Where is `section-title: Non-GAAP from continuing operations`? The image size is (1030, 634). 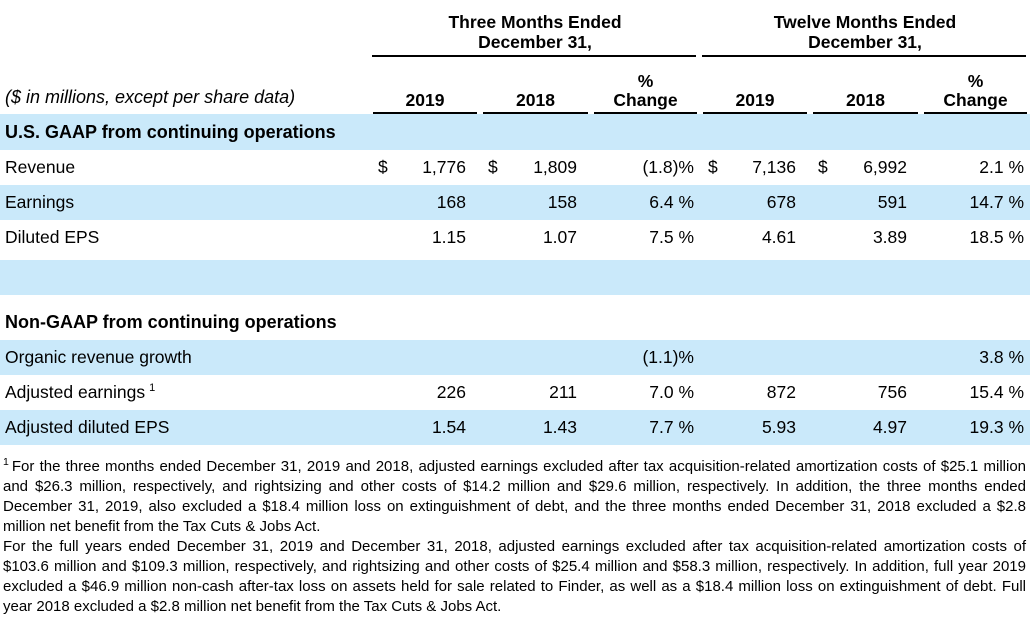
section-title: Non-GAAP from continuing operations is located at coordinates (171, 322).